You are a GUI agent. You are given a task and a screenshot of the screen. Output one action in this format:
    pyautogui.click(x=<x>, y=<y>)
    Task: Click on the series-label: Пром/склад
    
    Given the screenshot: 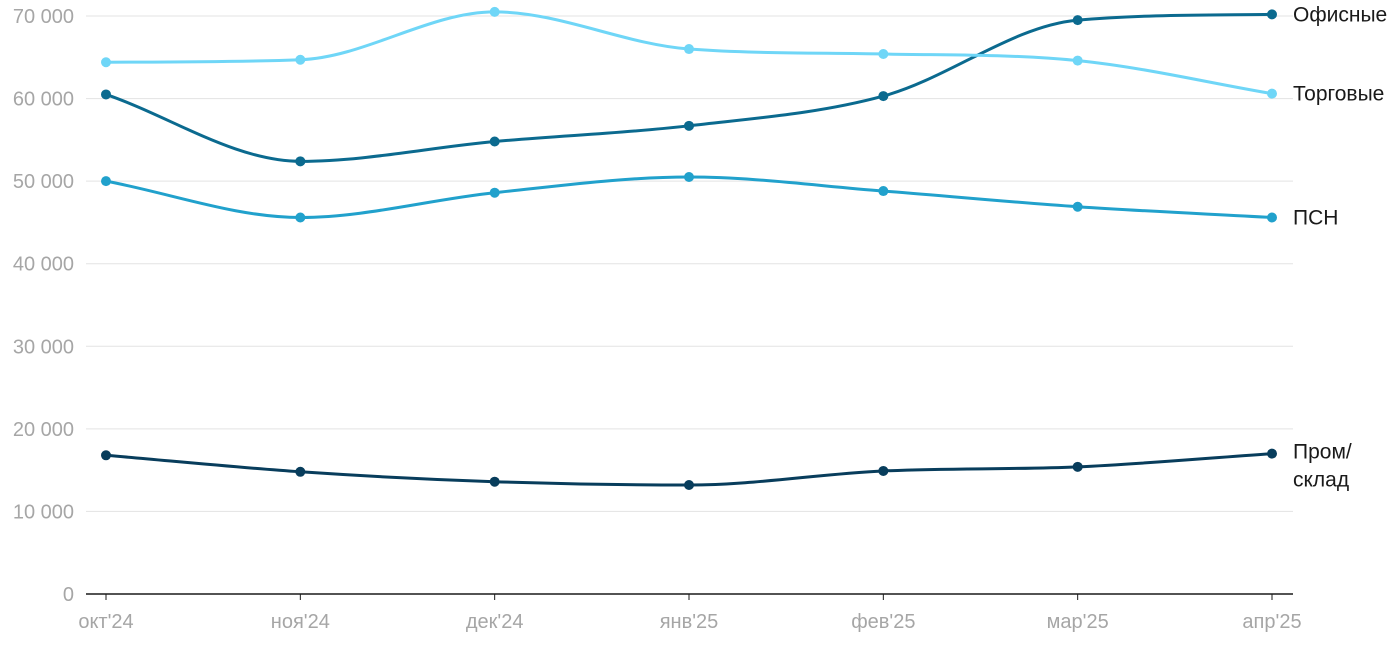 What is the action you would take?
    pyautogui.click(x=1322, y=466)
    